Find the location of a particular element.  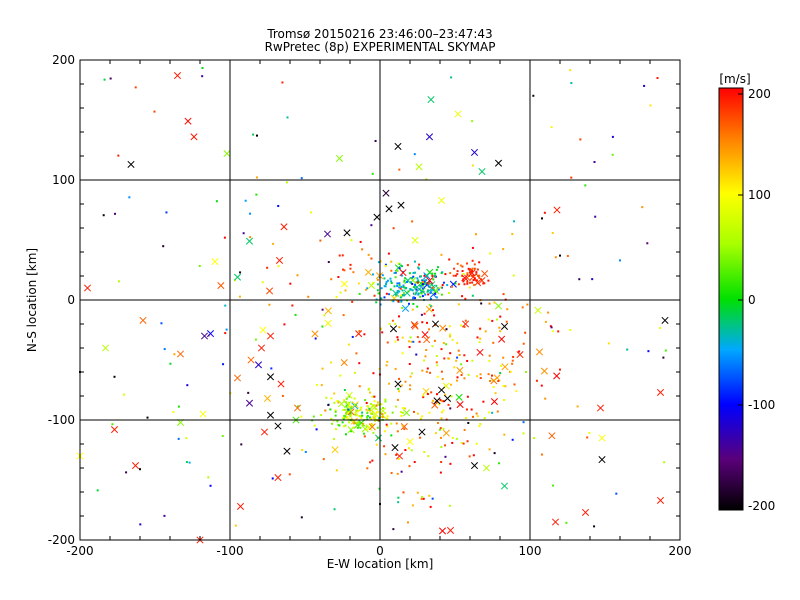

x-tick-label: -200 is located at coordinates (79, 551).